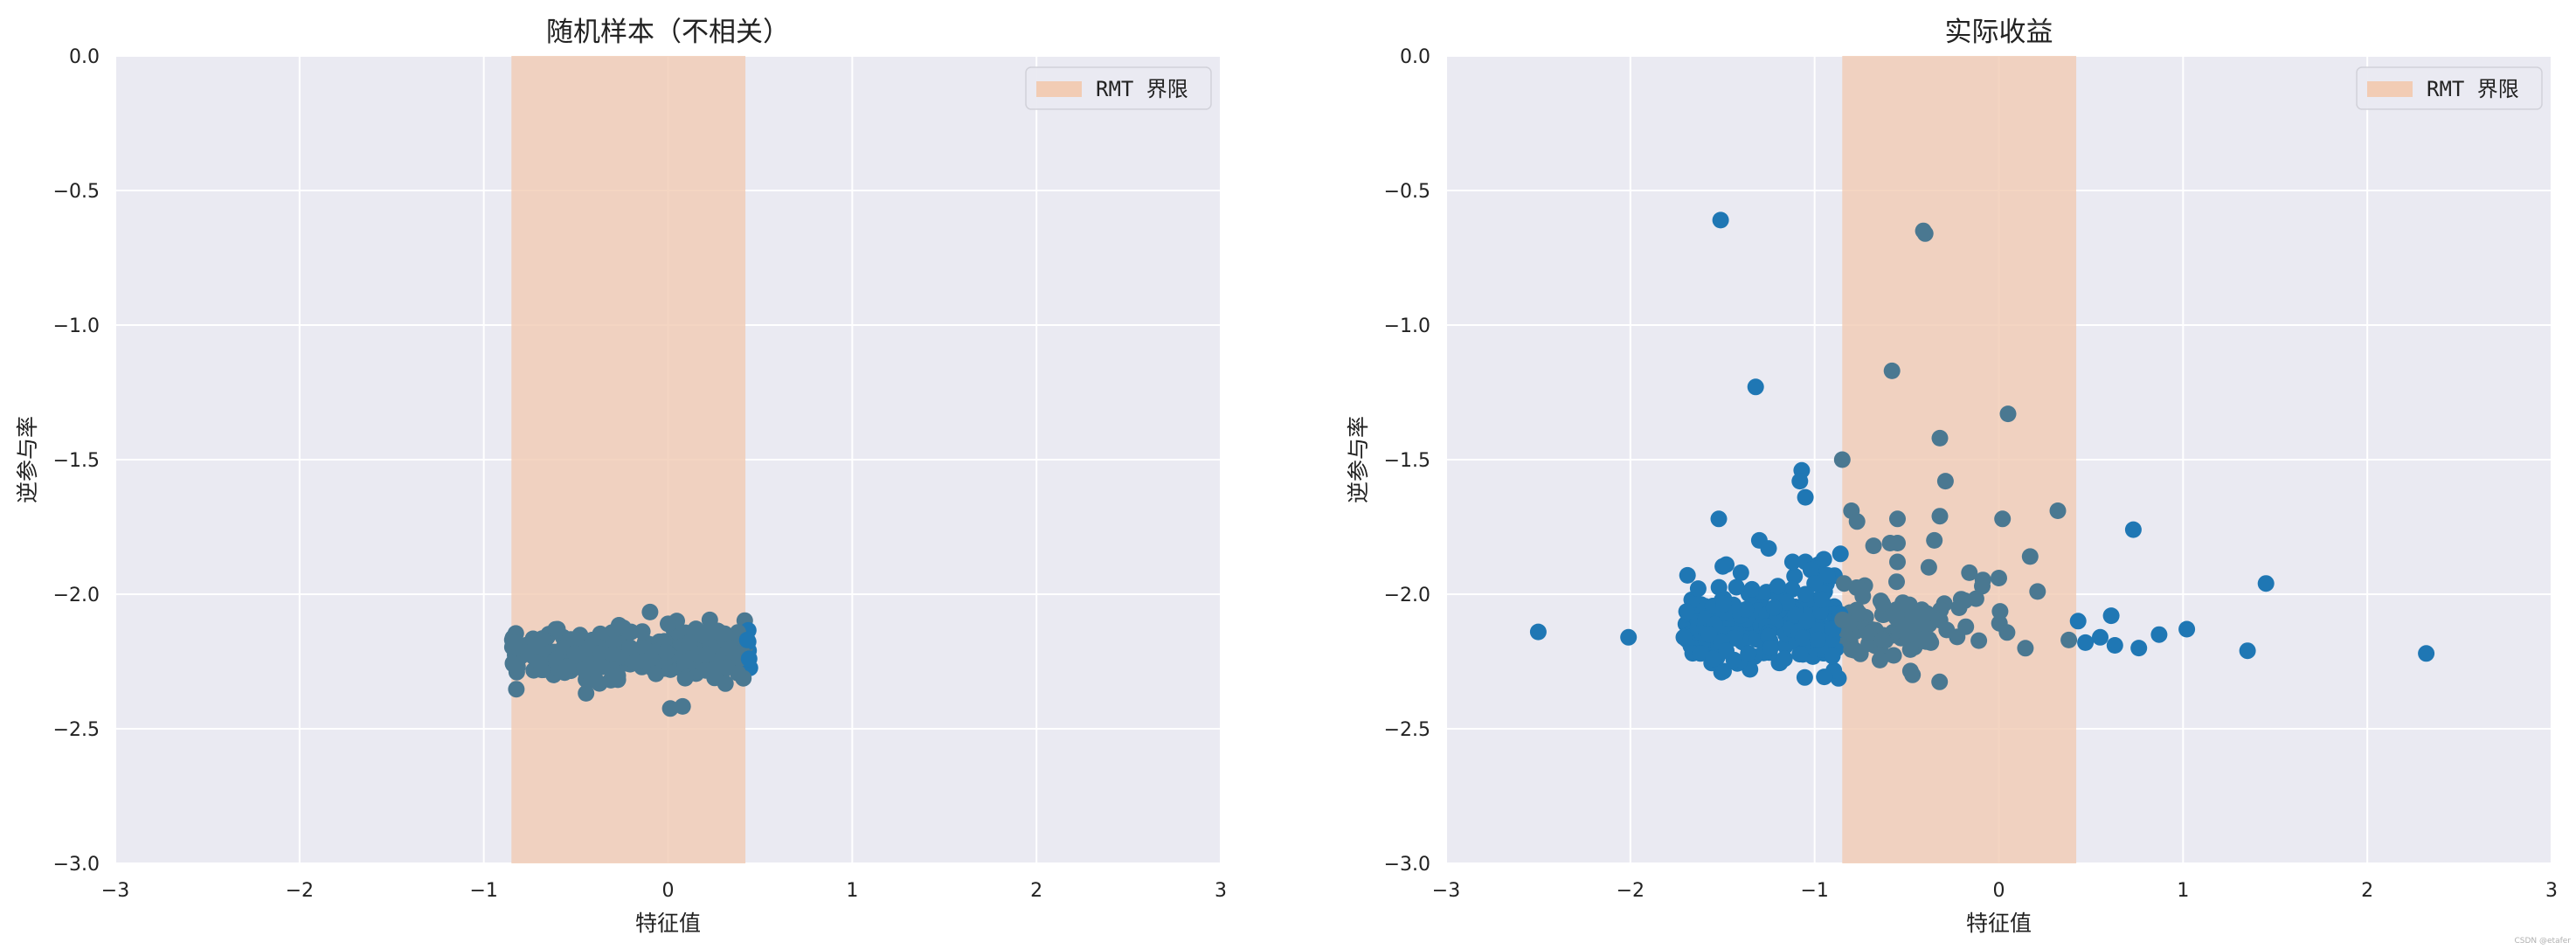 The image size is (2576, 949). I want to click on legend: RMT 界限, so click(1118, 88).